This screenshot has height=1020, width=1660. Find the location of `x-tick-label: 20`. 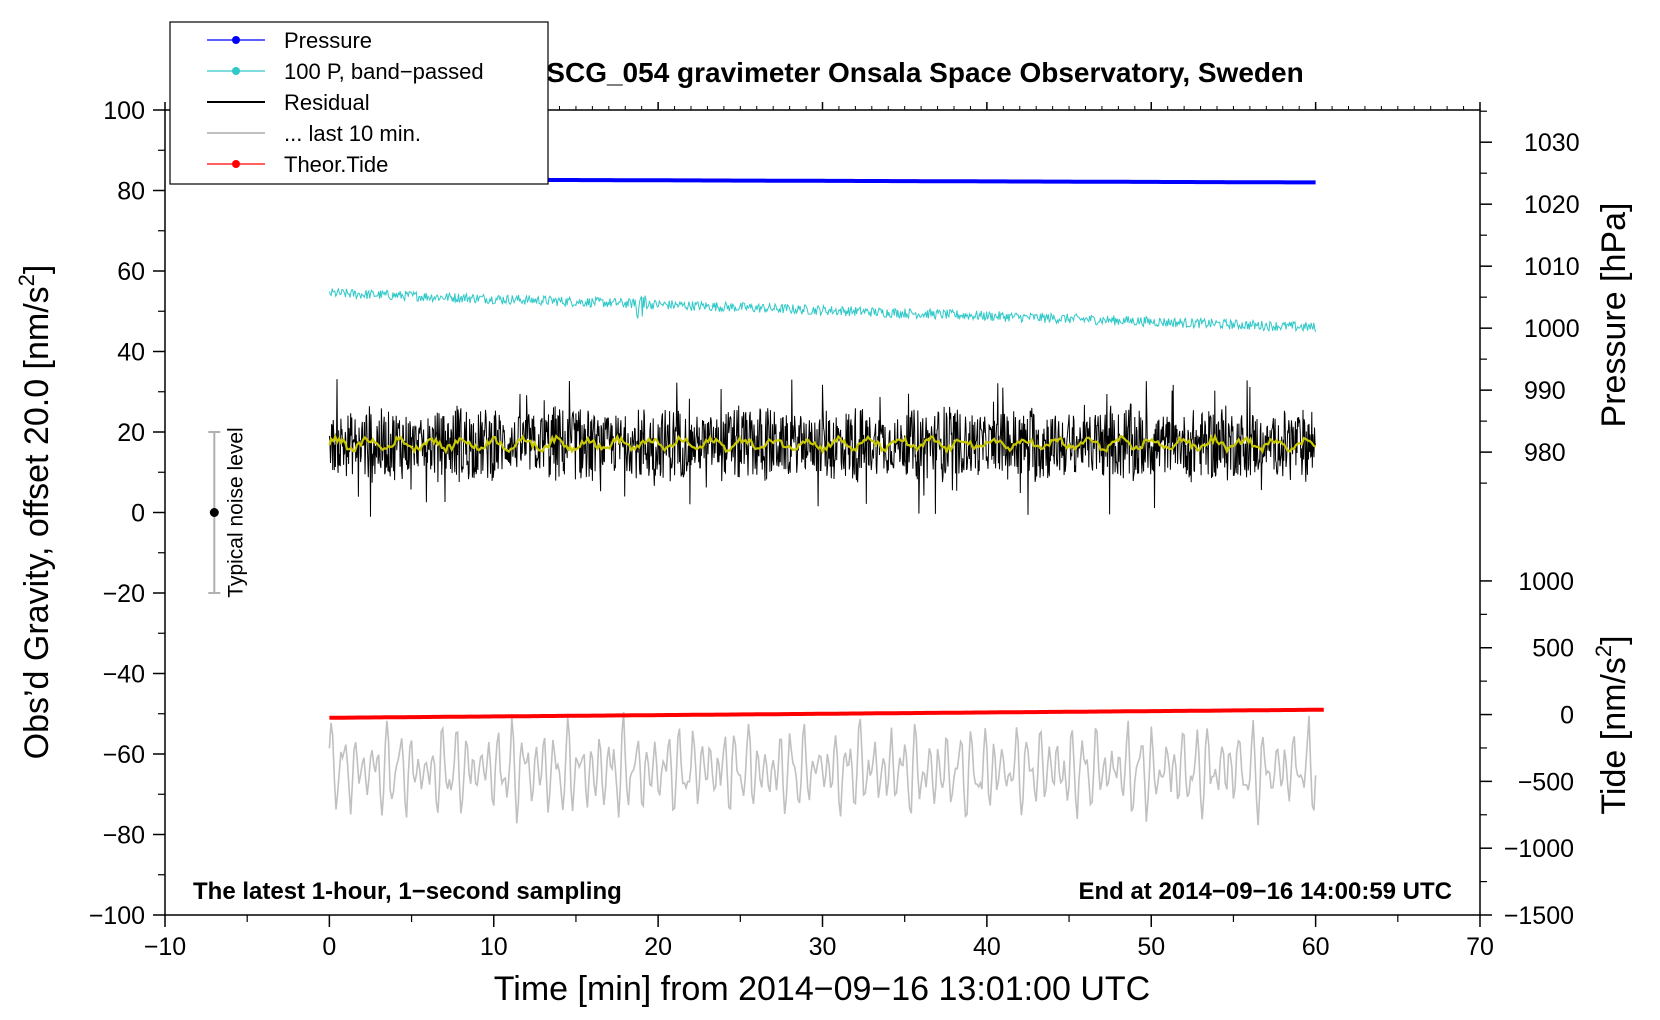

x-tick-label: 20 is located at coordinates (658, 947).